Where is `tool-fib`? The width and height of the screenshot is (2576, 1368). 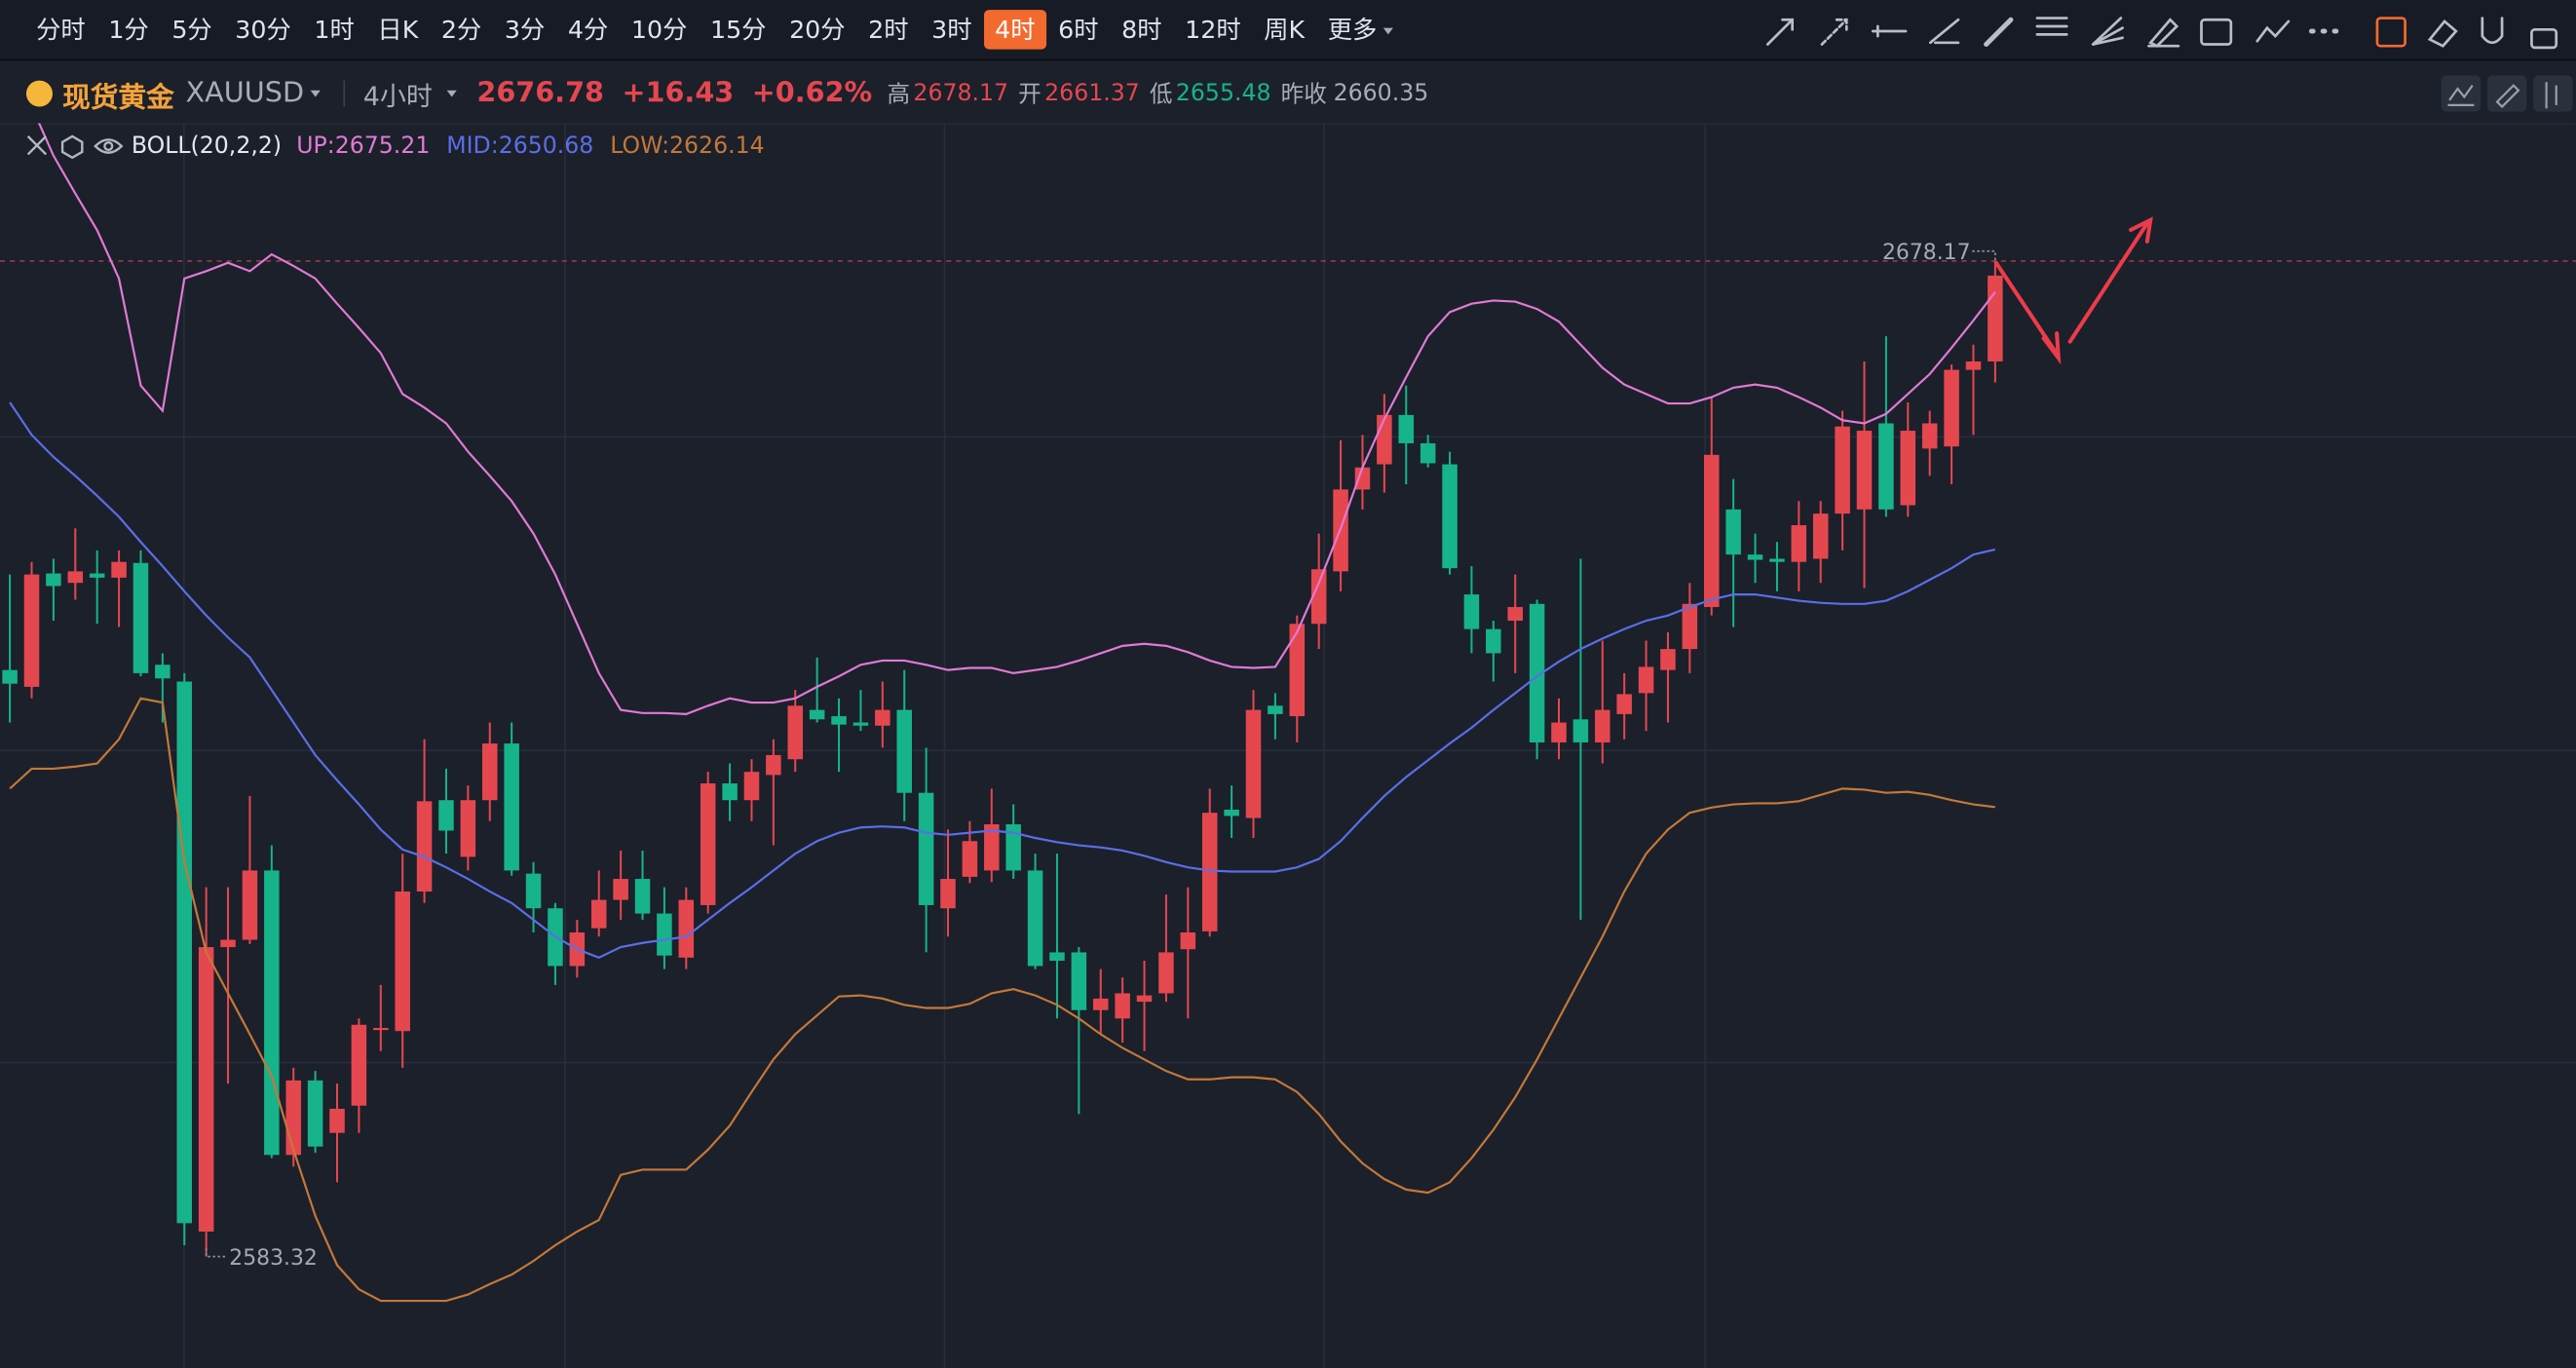 tool-fib is located at coordinates (2051, 26).